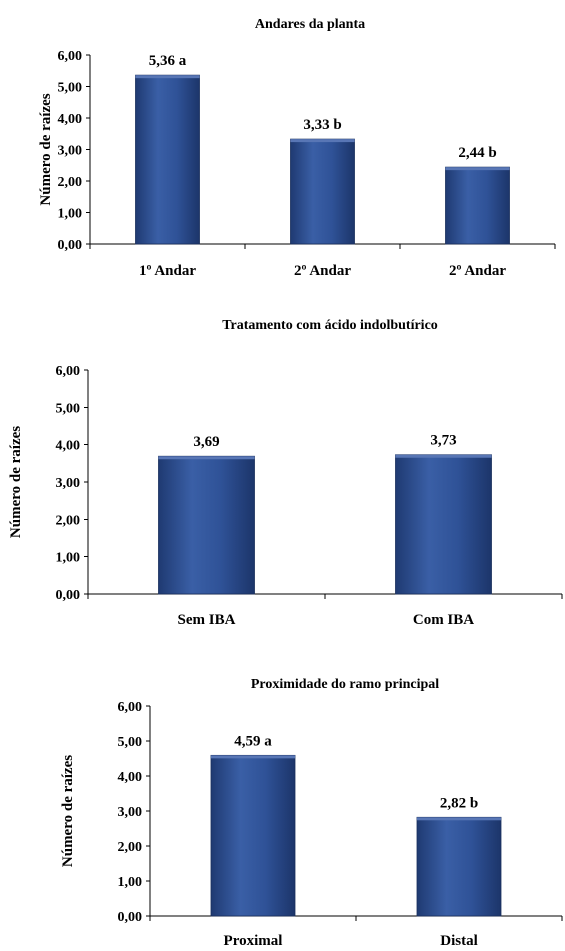  I want to click on category-label: Com IBA, so click(443, 620).